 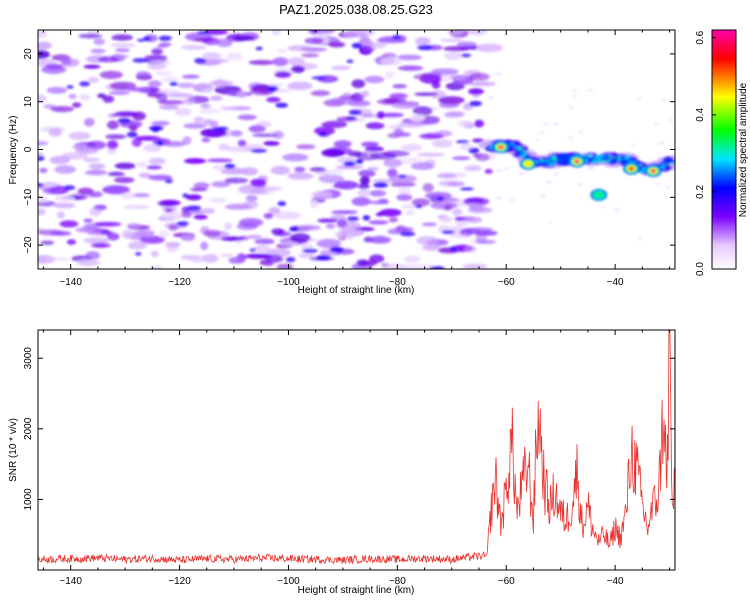 What do you see at coordinates (576, 156) in the screenshot?
I see `spectrogram-signal-layer` at bounding box center [576, 156].